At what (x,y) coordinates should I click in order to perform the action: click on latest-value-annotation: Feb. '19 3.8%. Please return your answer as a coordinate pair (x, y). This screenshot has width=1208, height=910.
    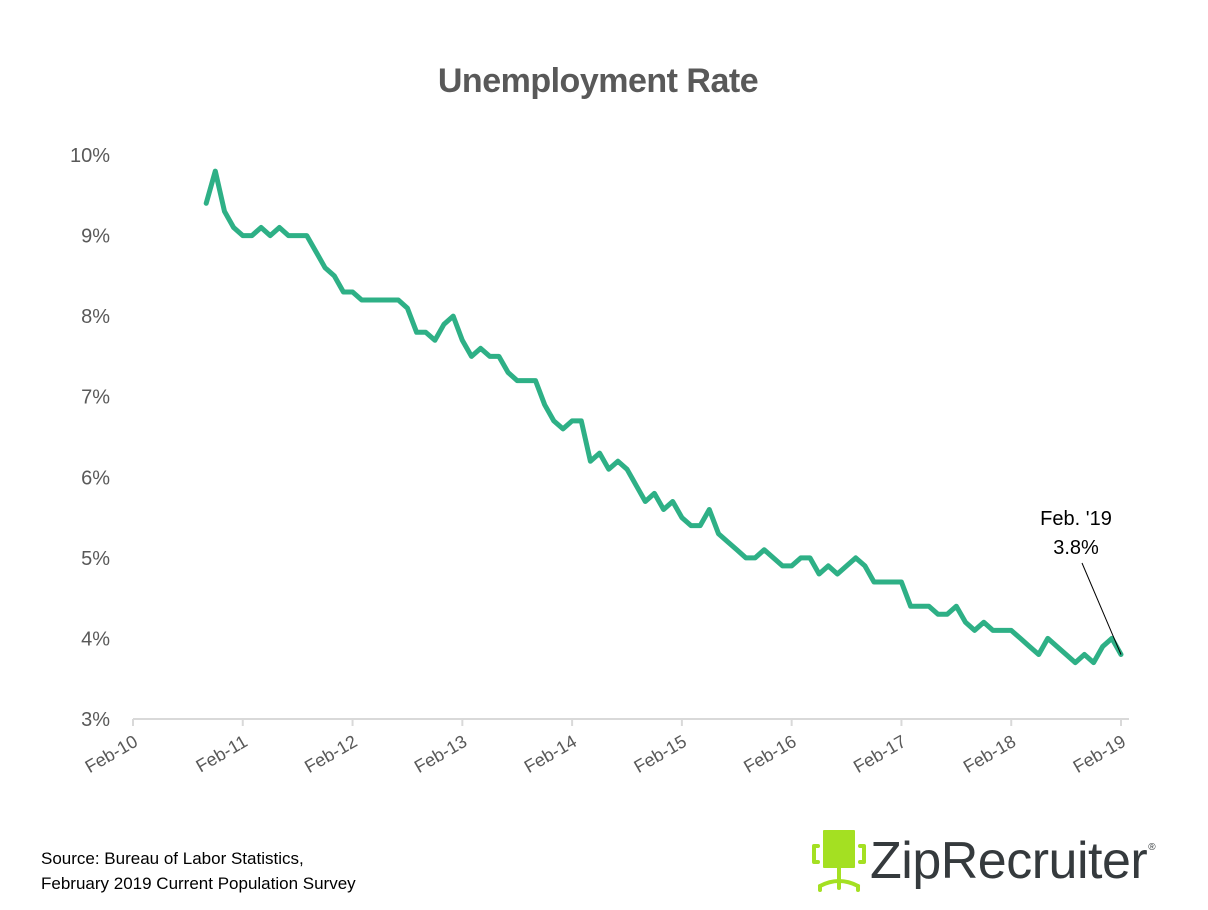
    Looking at the image, I should click on (1081, 581).